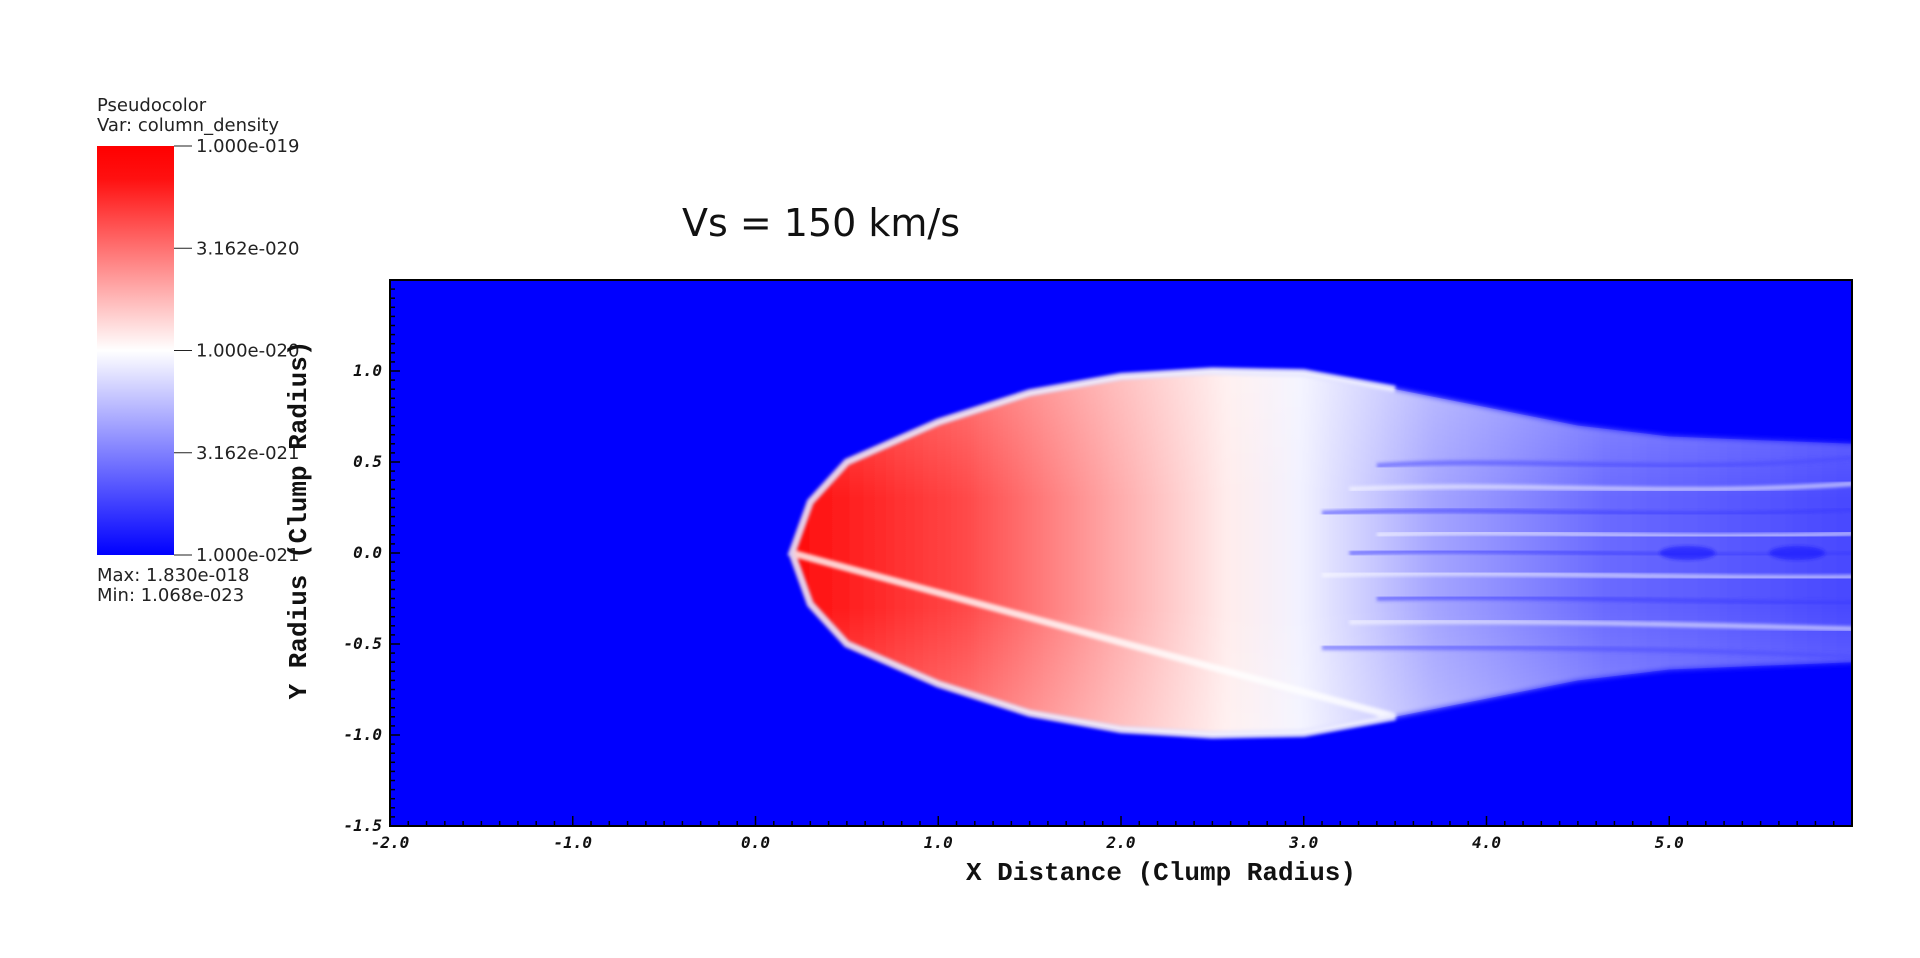 The image size is (1920, 958). I want to click on x-tick-label: 2.0, so click(1121, 842).